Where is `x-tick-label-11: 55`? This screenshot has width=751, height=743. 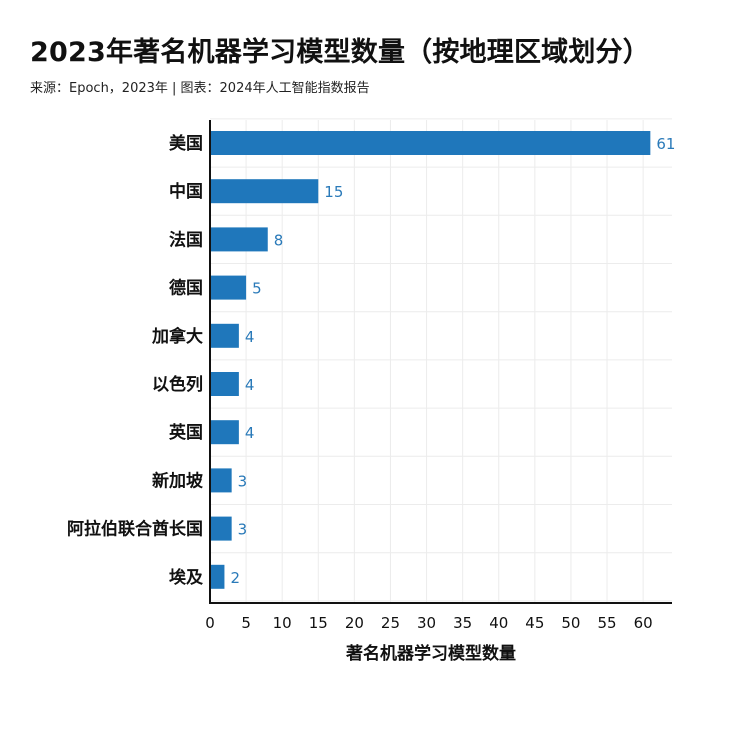 x-tick-label-11: 55 is located at coordinates (606, 623).